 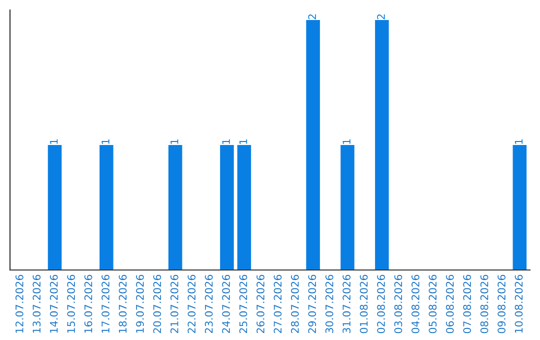 I want to click on x-tick-label: 31.07.2026, so click(x=346, y=304).